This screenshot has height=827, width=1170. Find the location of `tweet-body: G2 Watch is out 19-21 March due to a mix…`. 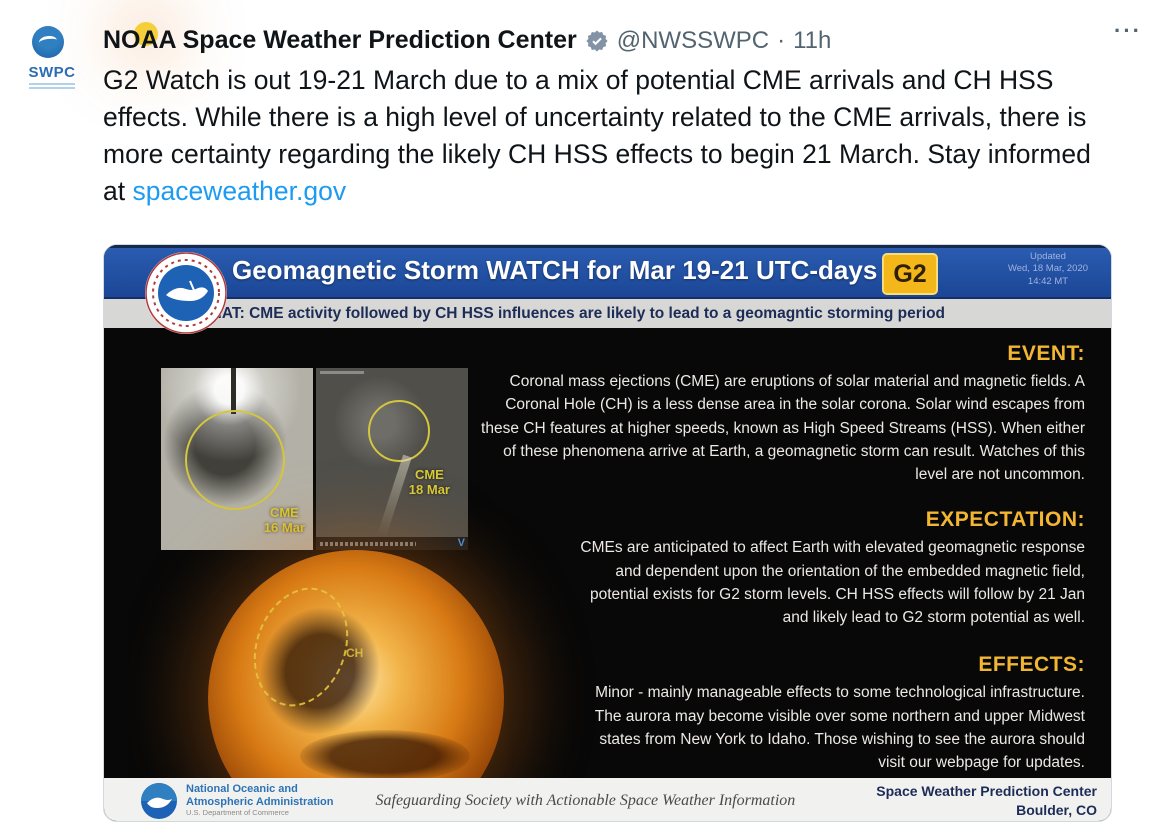

tweet-body: G2 Watch is out 19-21 March due to a mix… is located at coordinates (597, 135).